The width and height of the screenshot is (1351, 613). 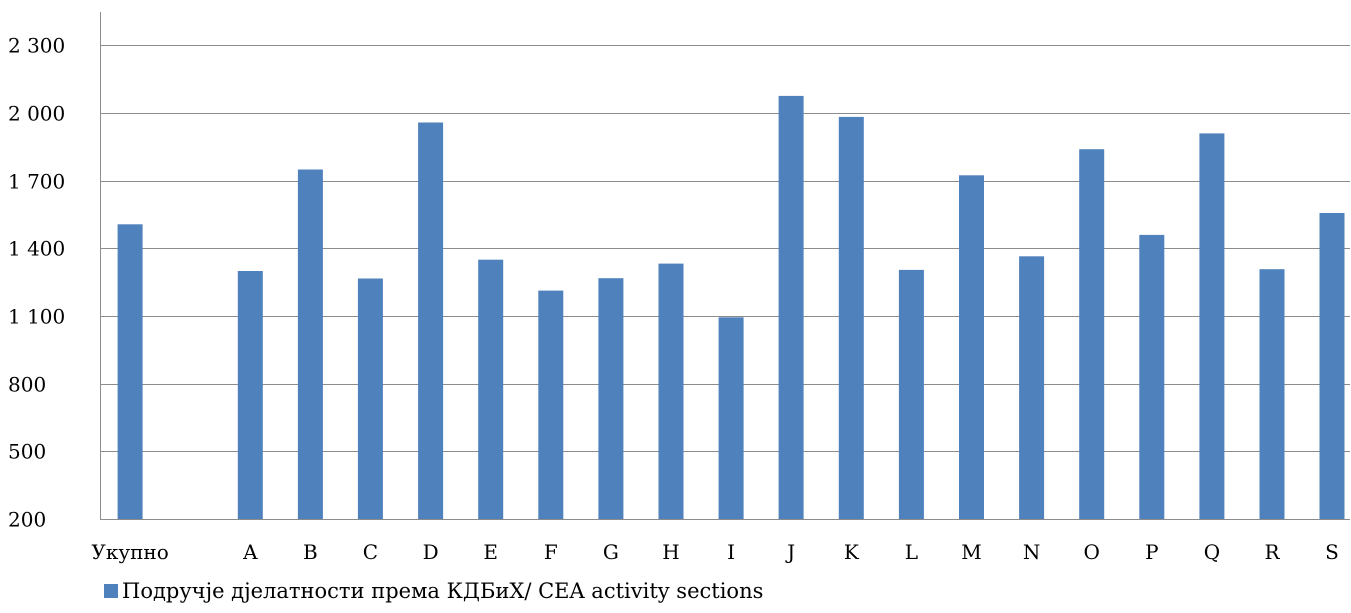 What do you see at coordinates (911, 552) in the screenshot?
I see `x-tick-label: L` at bounding box center [911, 552].